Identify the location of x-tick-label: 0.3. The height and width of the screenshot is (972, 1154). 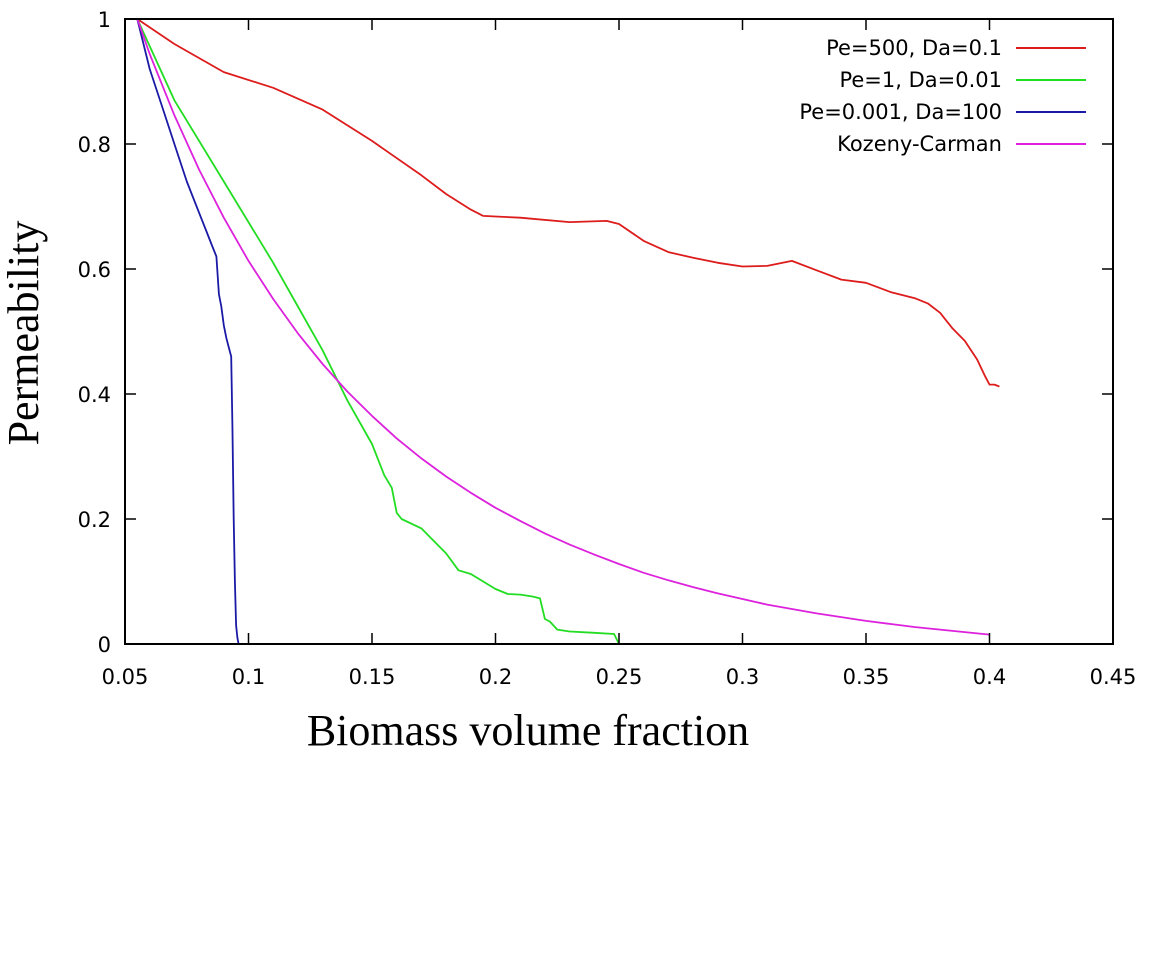
(742, 677).